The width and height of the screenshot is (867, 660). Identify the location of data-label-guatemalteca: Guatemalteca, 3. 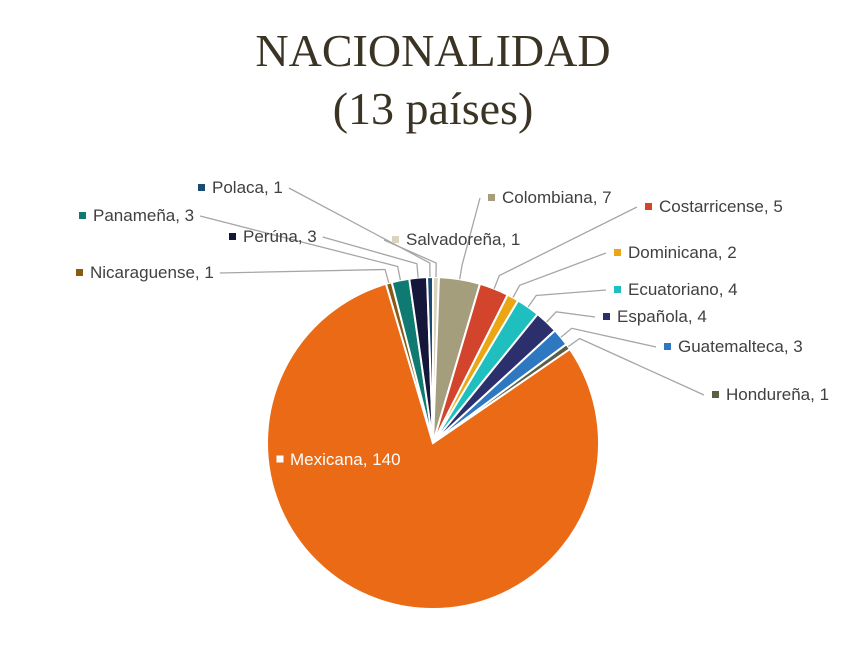
(740, 346).